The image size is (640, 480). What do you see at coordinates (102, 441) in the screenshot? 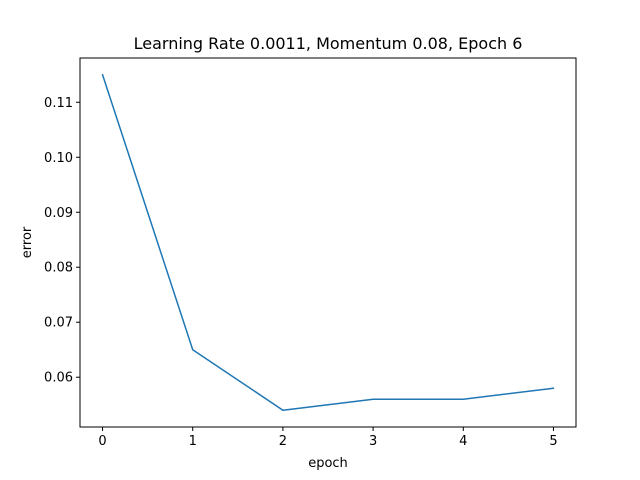
I see `x-tick-label: 0` at bounding box center [102, 441].